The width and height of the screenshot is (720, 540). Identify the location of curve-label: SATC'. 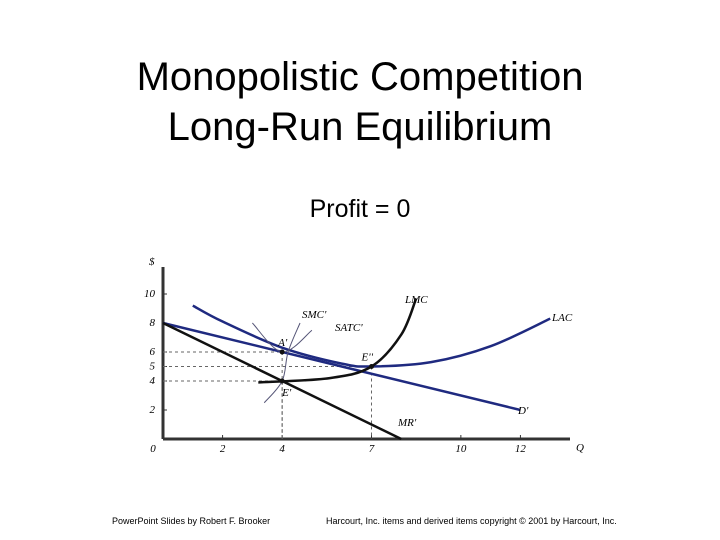
(349, 328).